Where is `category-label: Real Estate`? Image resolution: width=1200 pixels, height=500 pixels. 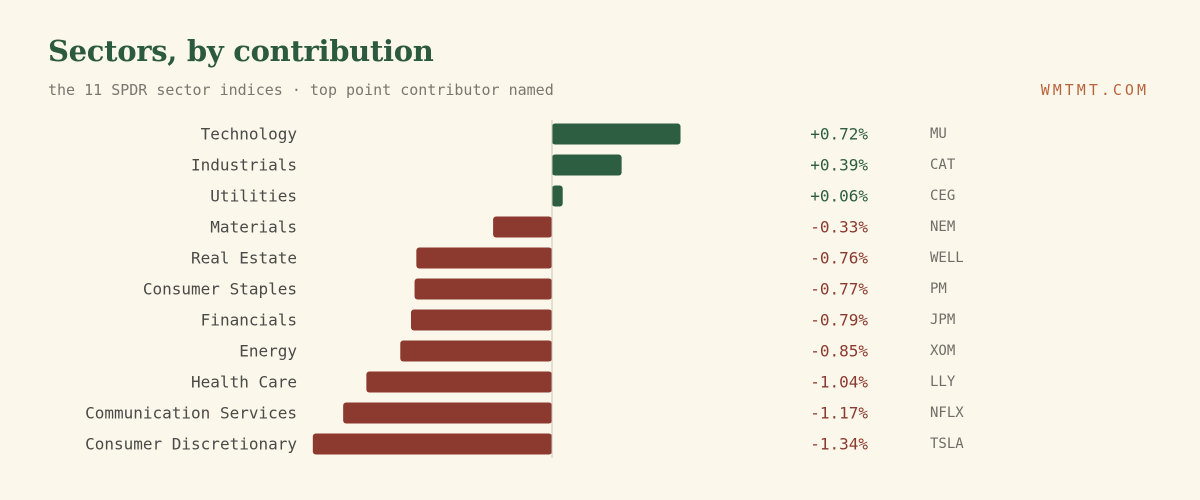 category-label: Real Estate is located at coordinates (244, 258).